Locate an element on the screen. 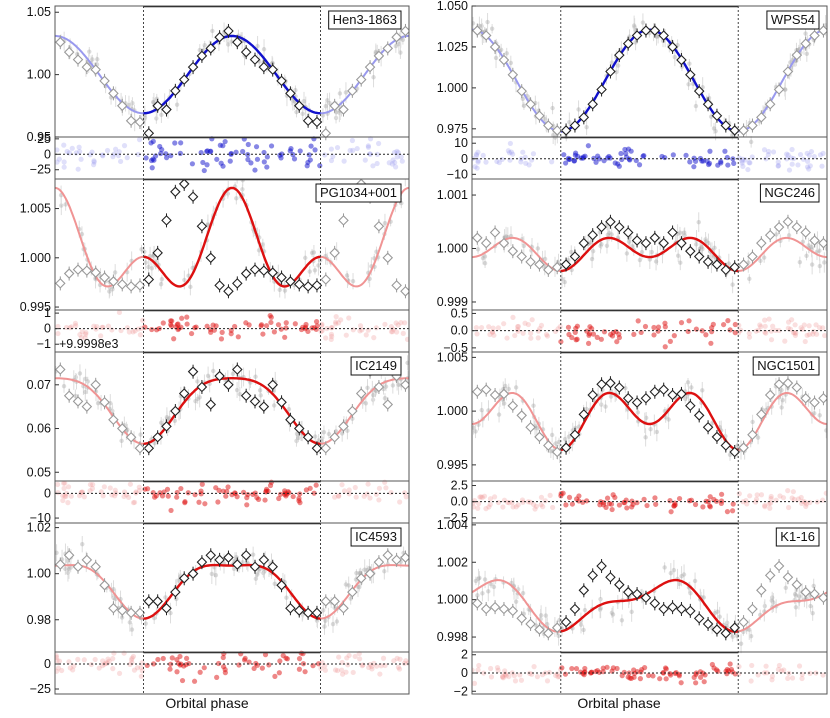 The image size is (830, 718). y-tick-label: 0.975 is located at coordinates (452, 129).